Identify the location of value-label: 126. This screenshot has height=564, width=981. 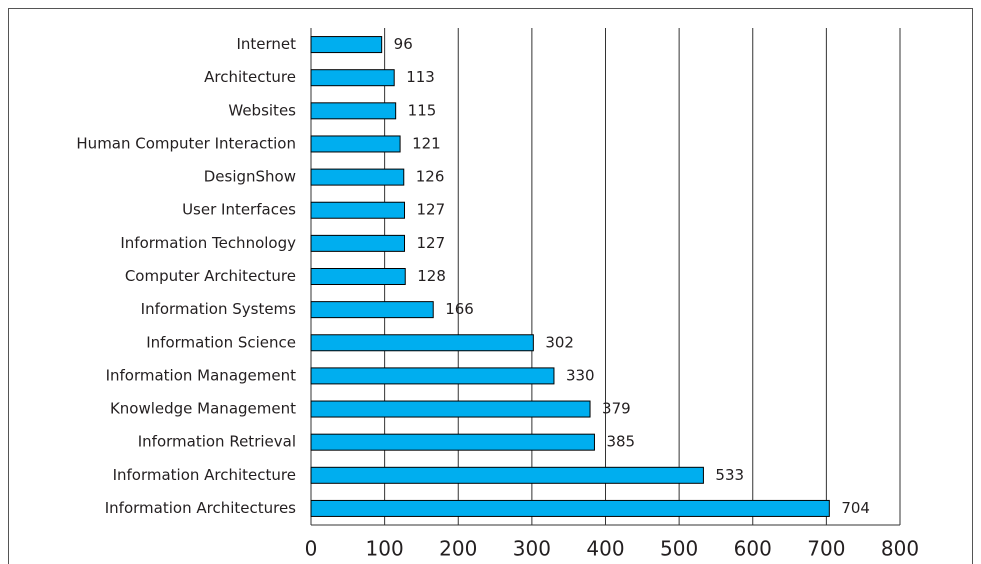
(430, 177).